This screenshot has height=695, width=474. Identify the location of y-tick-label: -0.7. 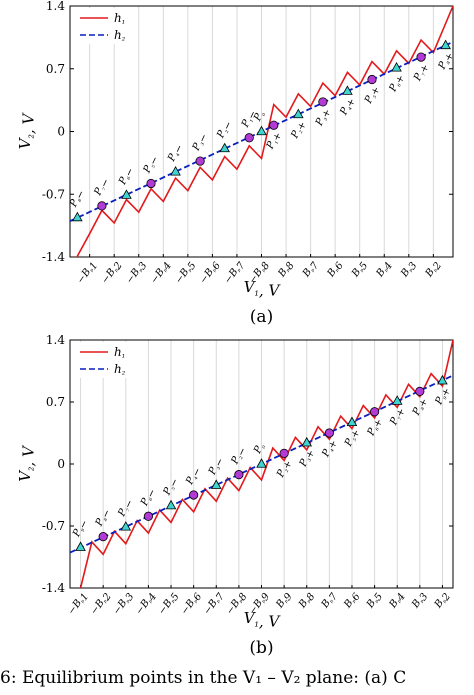
(53, 194).